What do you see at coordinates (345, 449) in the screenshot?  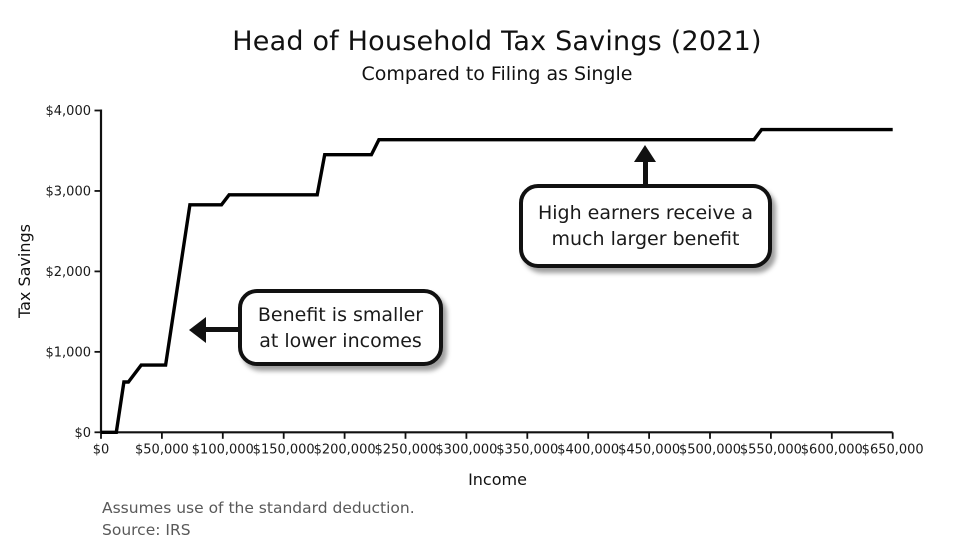 I see `x-tick-label: $200,000` at bounding box center [345, 449].